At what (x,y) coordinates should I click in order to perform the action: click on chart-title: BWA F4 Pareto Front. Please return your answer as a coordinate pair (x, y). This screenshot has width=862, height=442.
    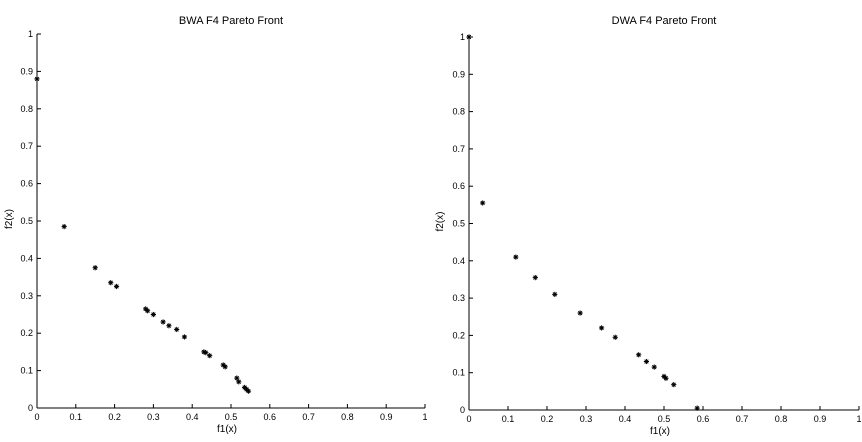
    Looking at the image, I should click on (231, 21).